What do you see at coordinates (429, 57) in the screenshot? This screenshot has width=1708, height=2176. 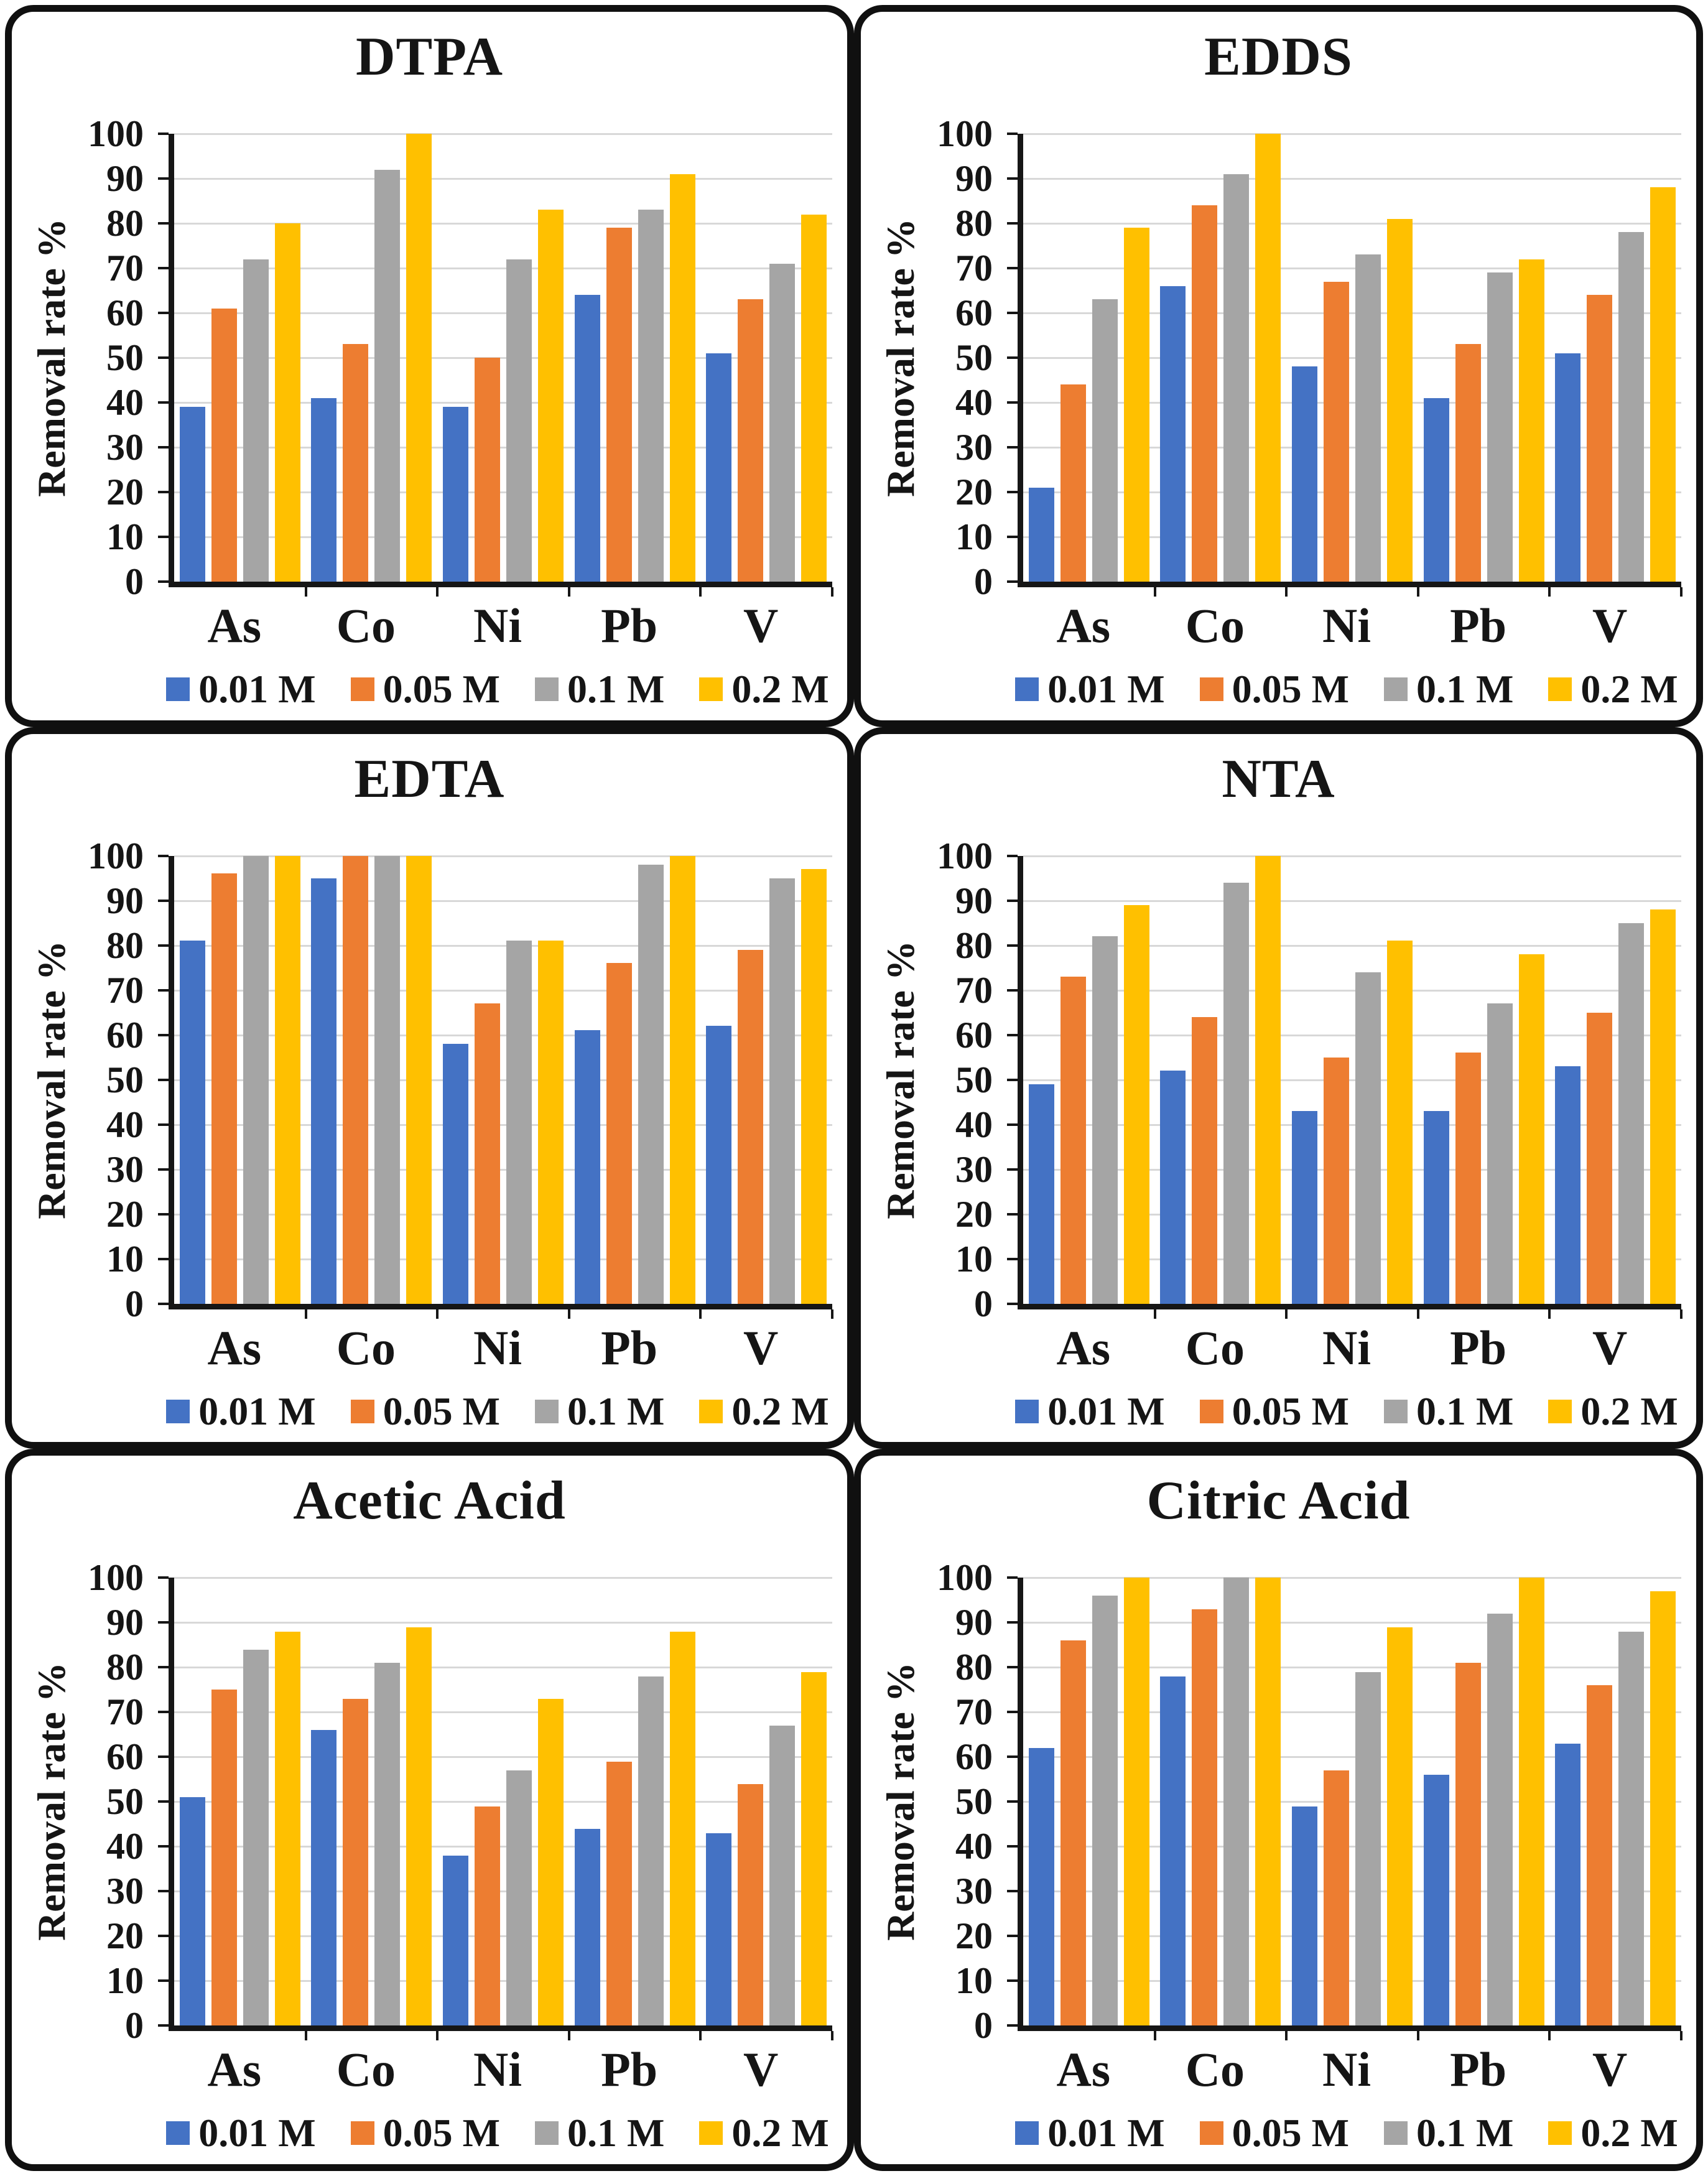 I see `chart-title: DTPA` at bounding box center [429, 57].